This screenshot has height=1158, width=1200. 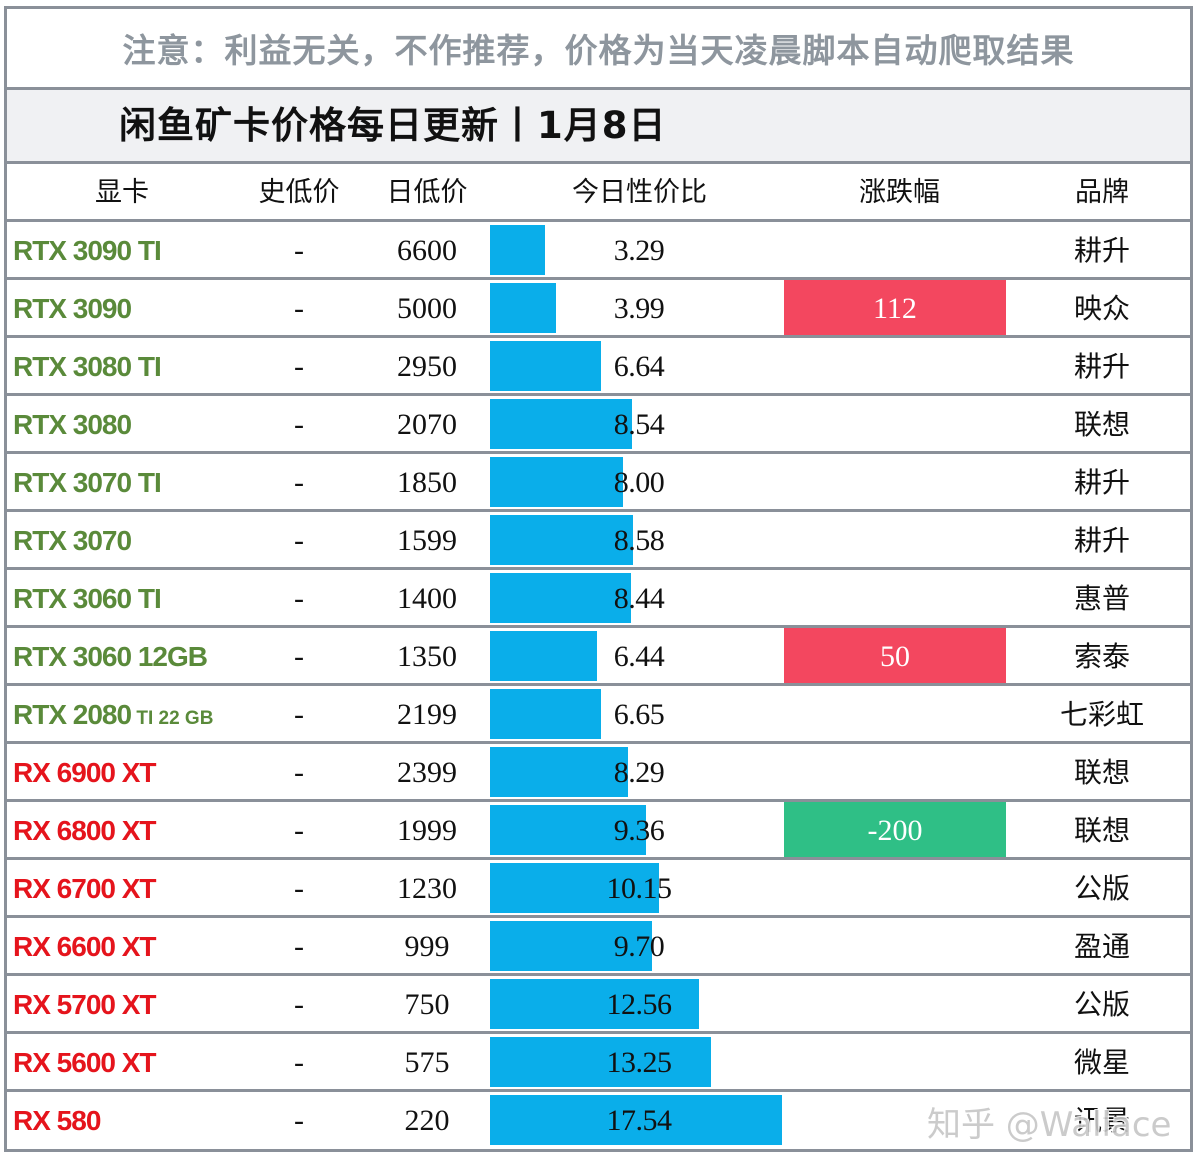 What do you see at coordinates (598, 50) in the screenshot?
I see `disclaimer-notice: 注意：利益无关，不作推荐，价格为当天凌晨脚本自动爬取结果` at bounding box center [598, 50].